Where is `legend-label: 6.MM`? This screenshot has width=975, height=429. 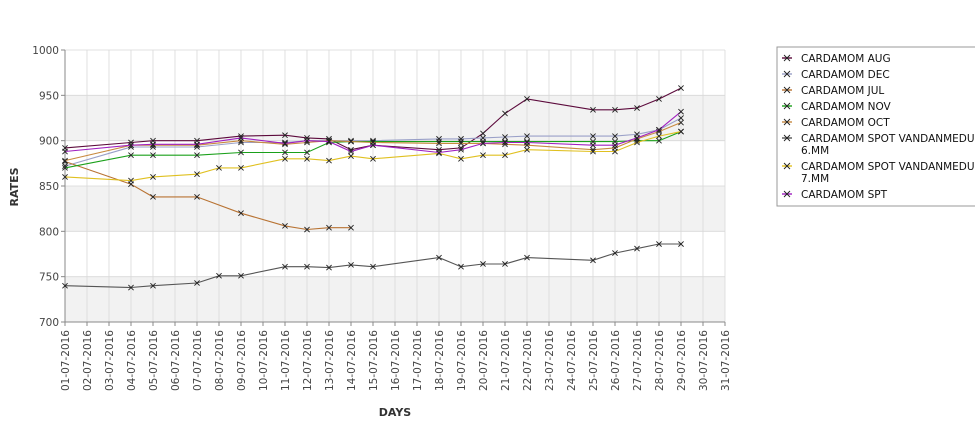
legend-label: 6.MM is located at coordinates (815, 151).